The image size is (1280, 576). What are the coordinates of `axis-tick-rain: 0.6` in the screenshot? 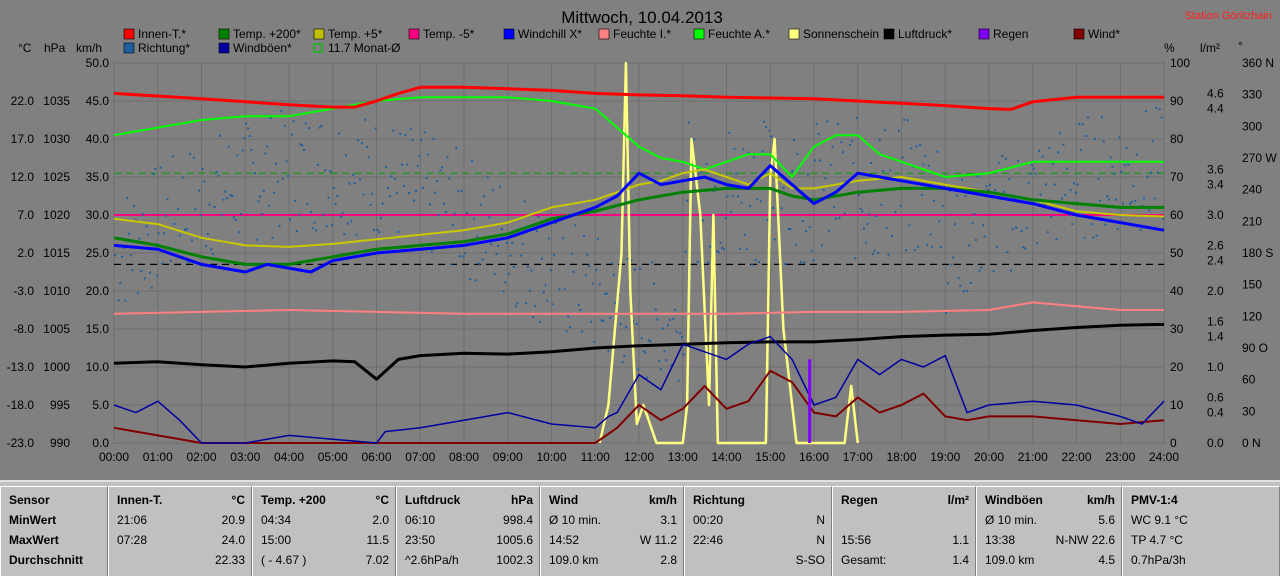 It's located at (1215, 397).